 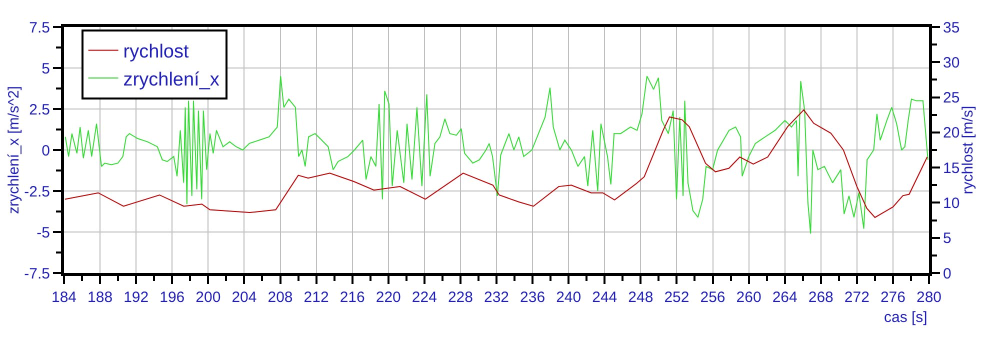 What do you see at coordinates (100, 297) in the screenshot?
I see `x-tick-label: 188` at bounding box center [100, 297].